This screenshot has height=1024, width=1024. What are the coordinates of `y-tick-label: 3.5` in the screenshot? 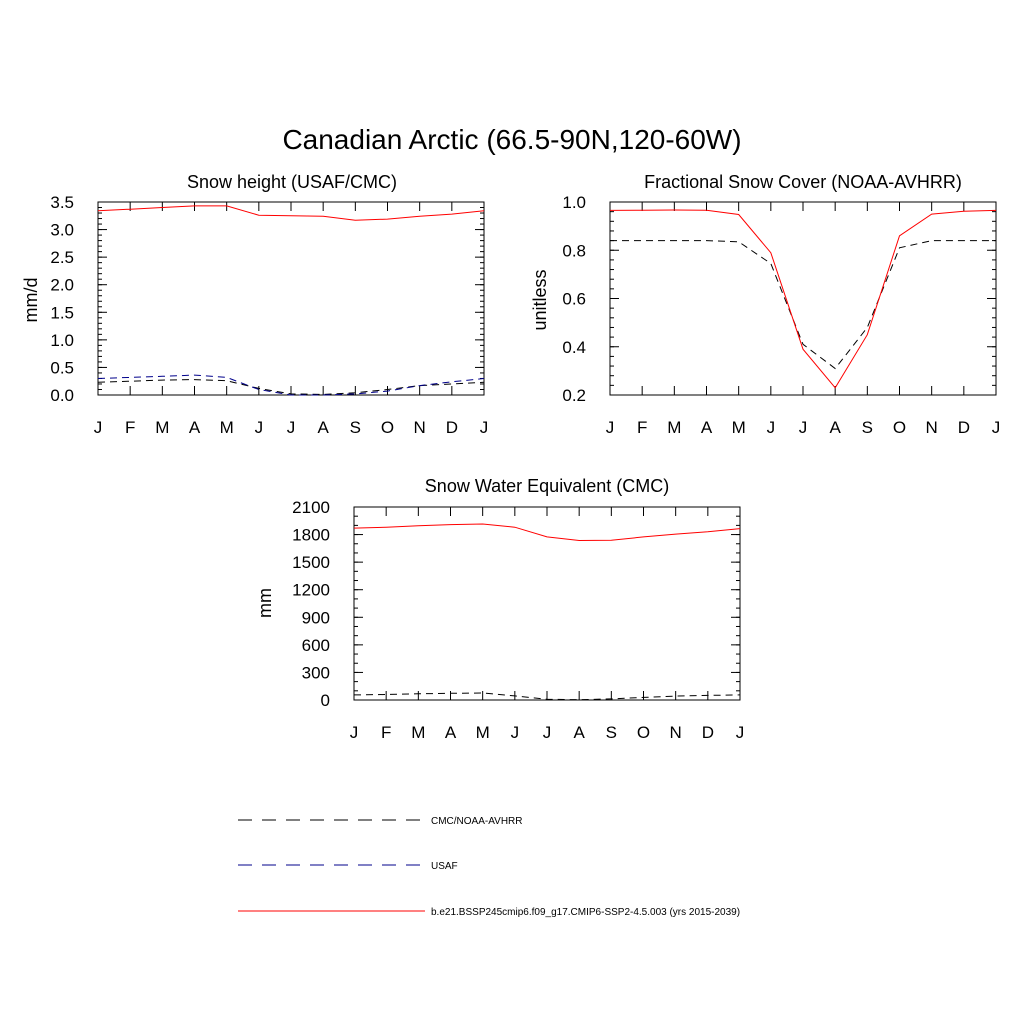 It's located at (62, 202).